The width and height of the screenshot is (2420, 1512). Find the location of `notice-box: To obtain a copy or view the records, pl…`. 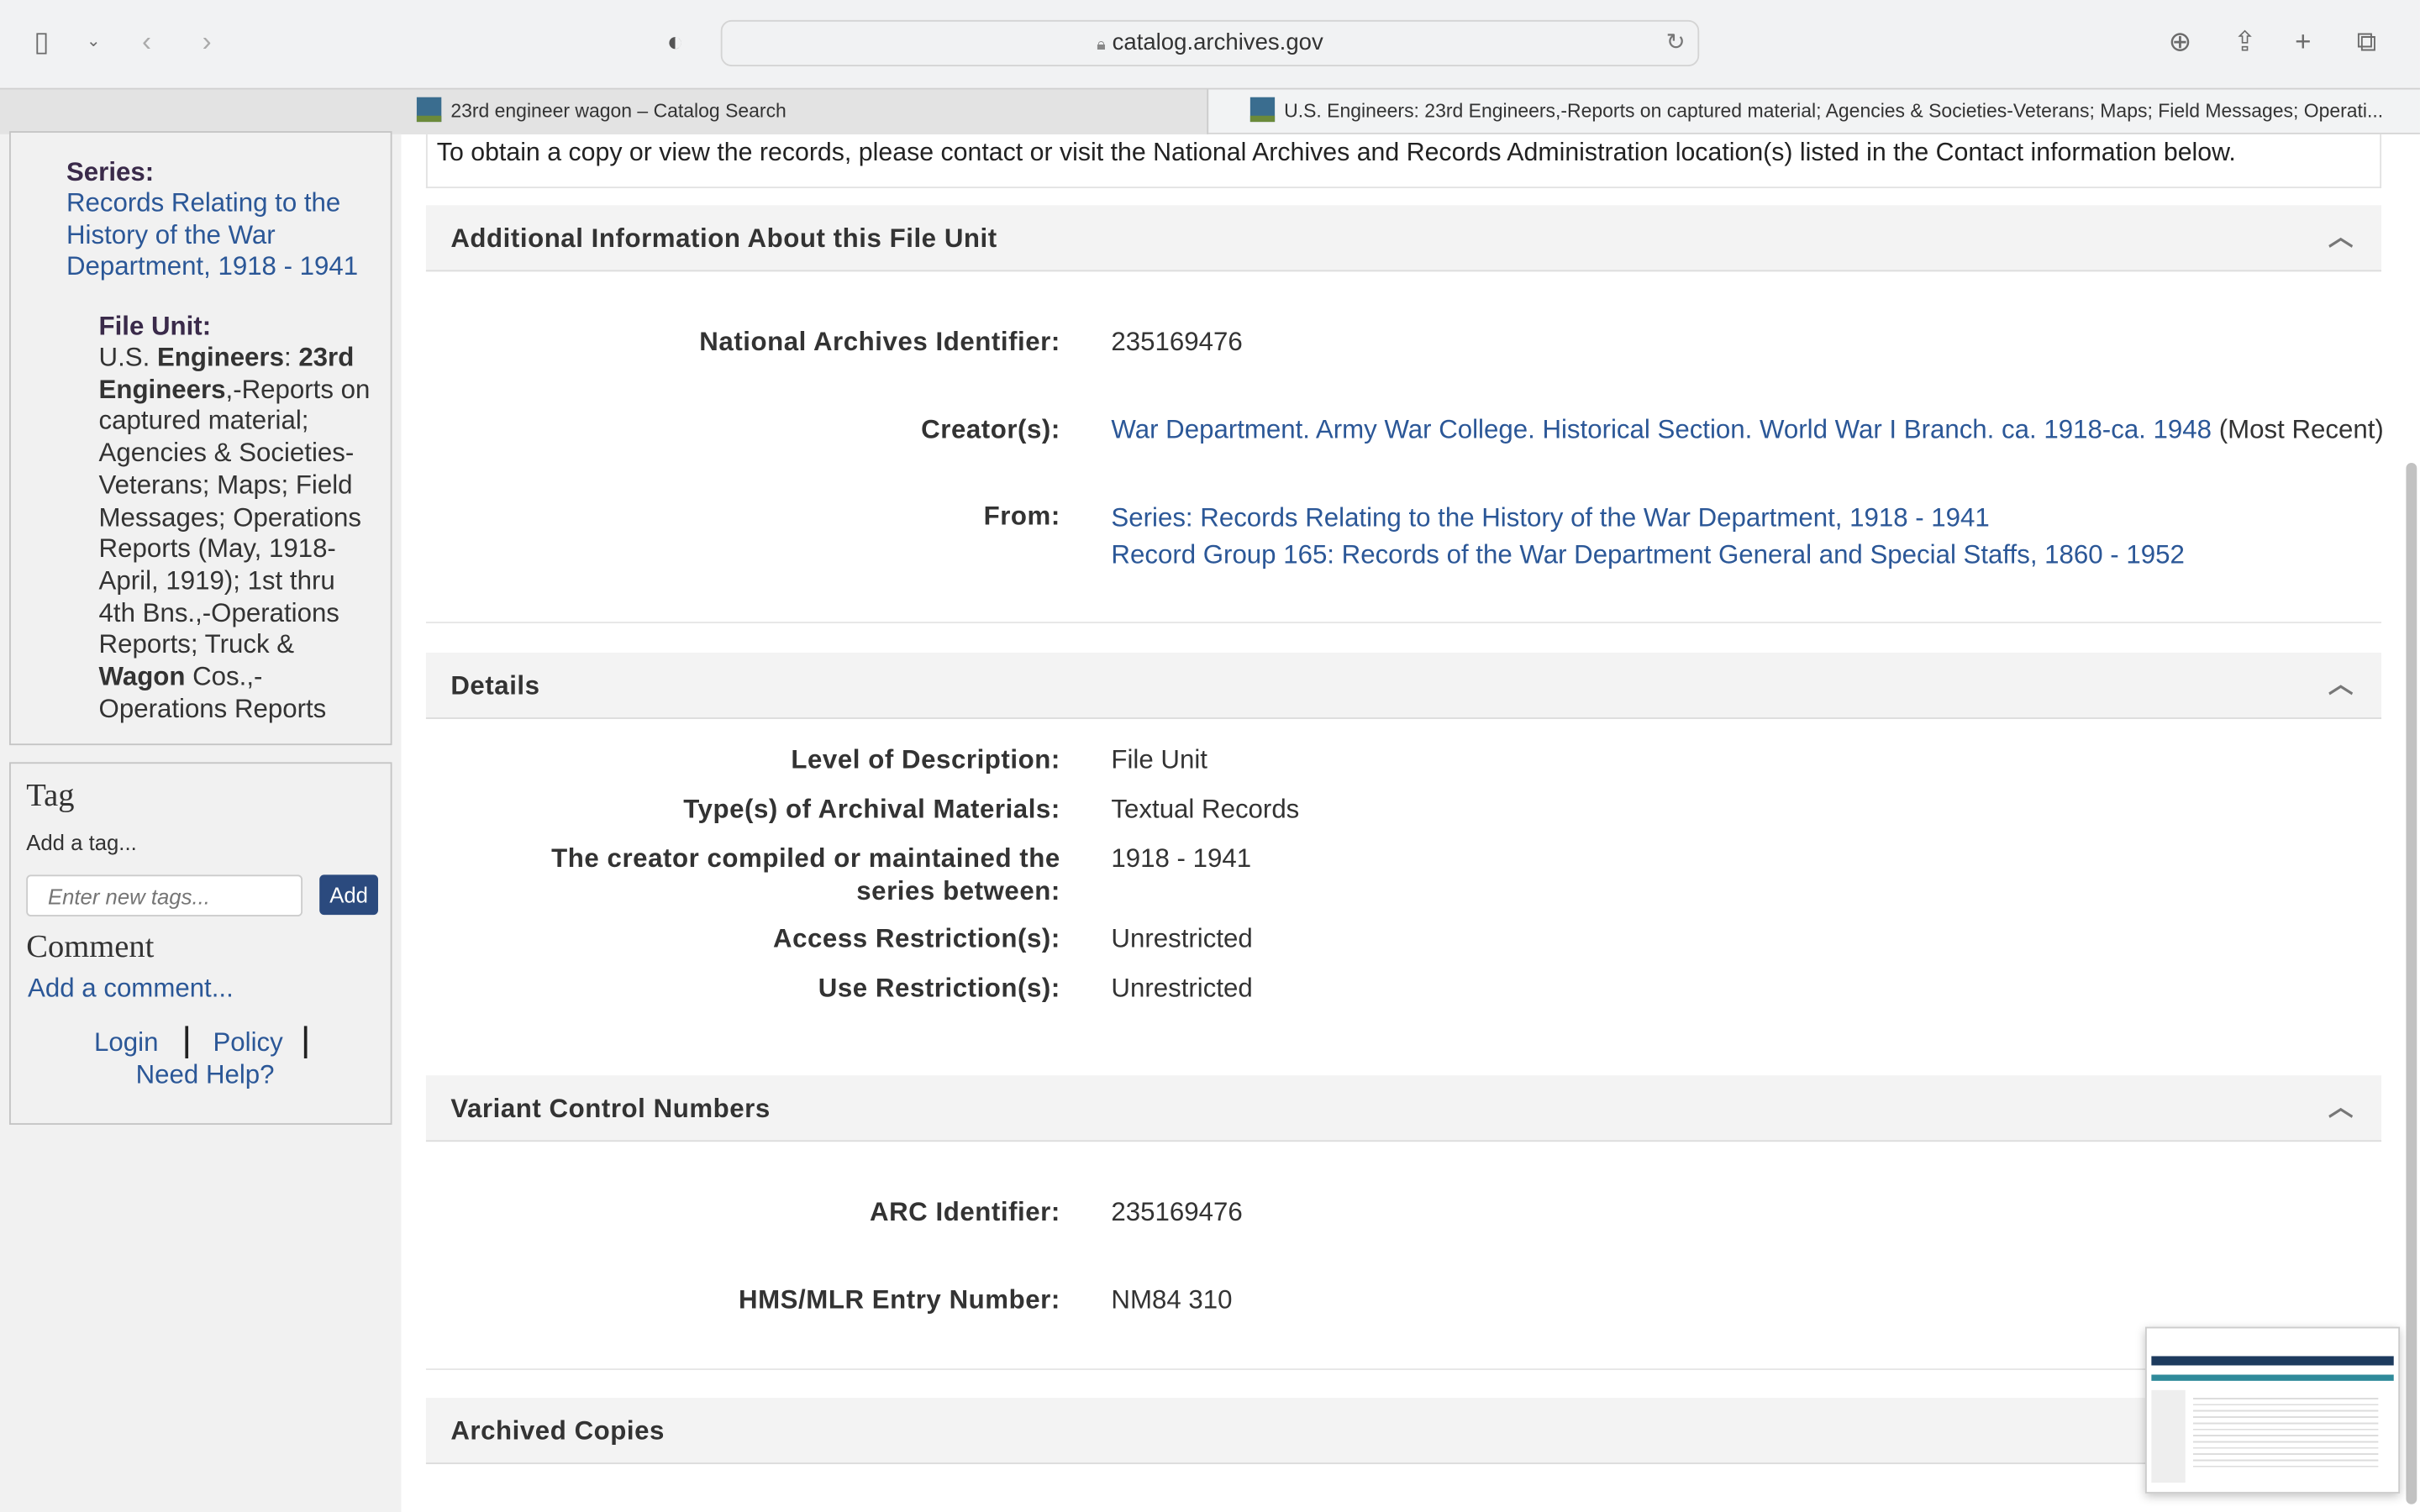

notice-box: To obtain a copy or view the records, pl… is located at coordinates (1404, 161).